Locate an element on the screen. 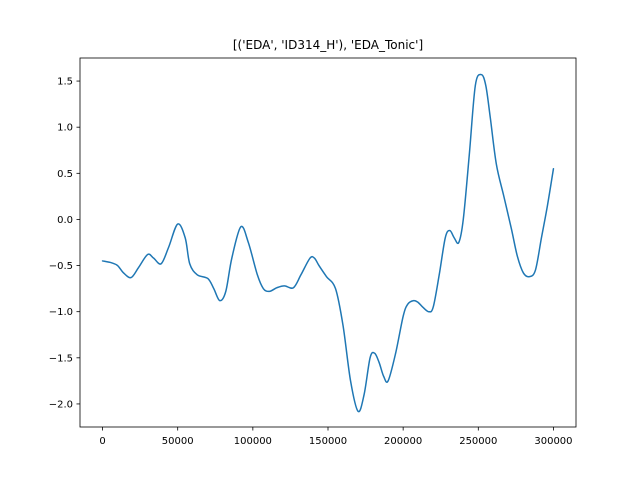  x-tick-label: 50000 is located at coordinates (178, 441).